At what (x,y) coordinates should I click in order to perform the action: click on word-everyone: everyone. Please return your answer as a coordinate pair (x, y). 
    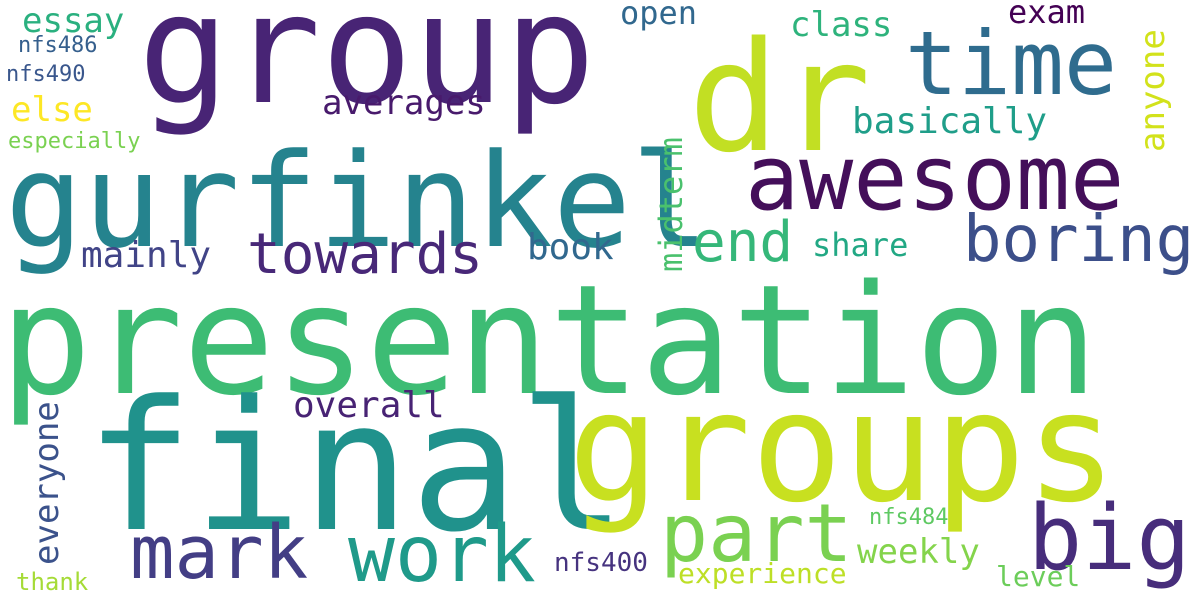
    Looking at the image, I should click on (47, 483).